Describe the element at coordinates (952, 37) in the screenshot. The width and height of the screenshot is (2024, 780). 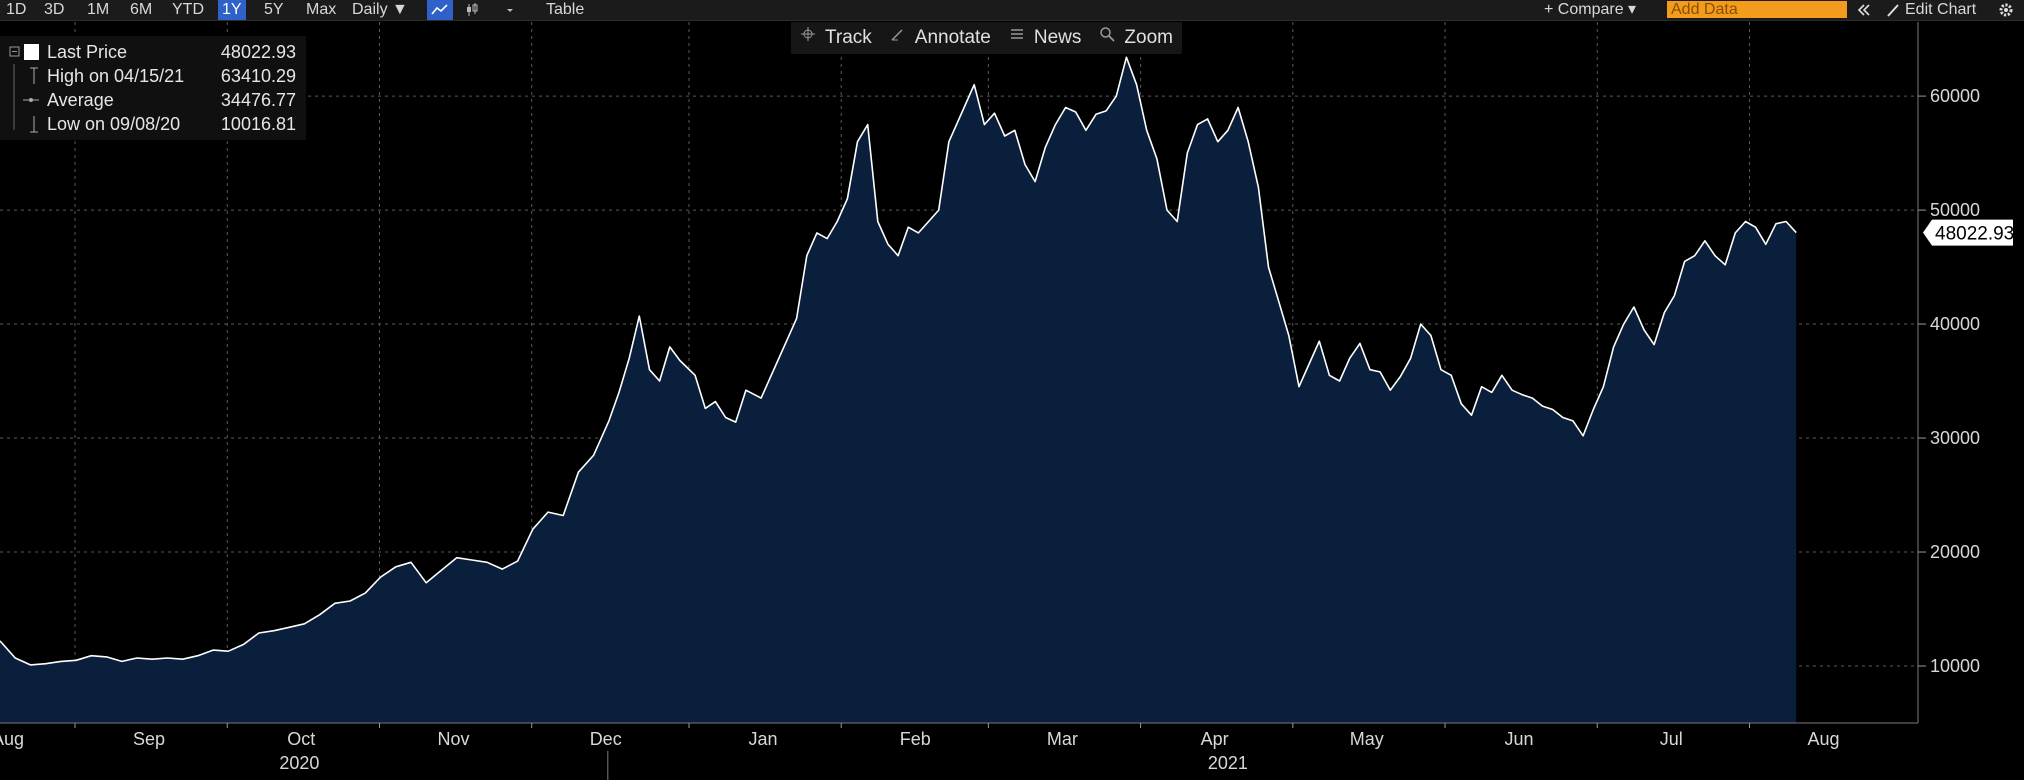
I see `annotate-label: Annotate` at that location.